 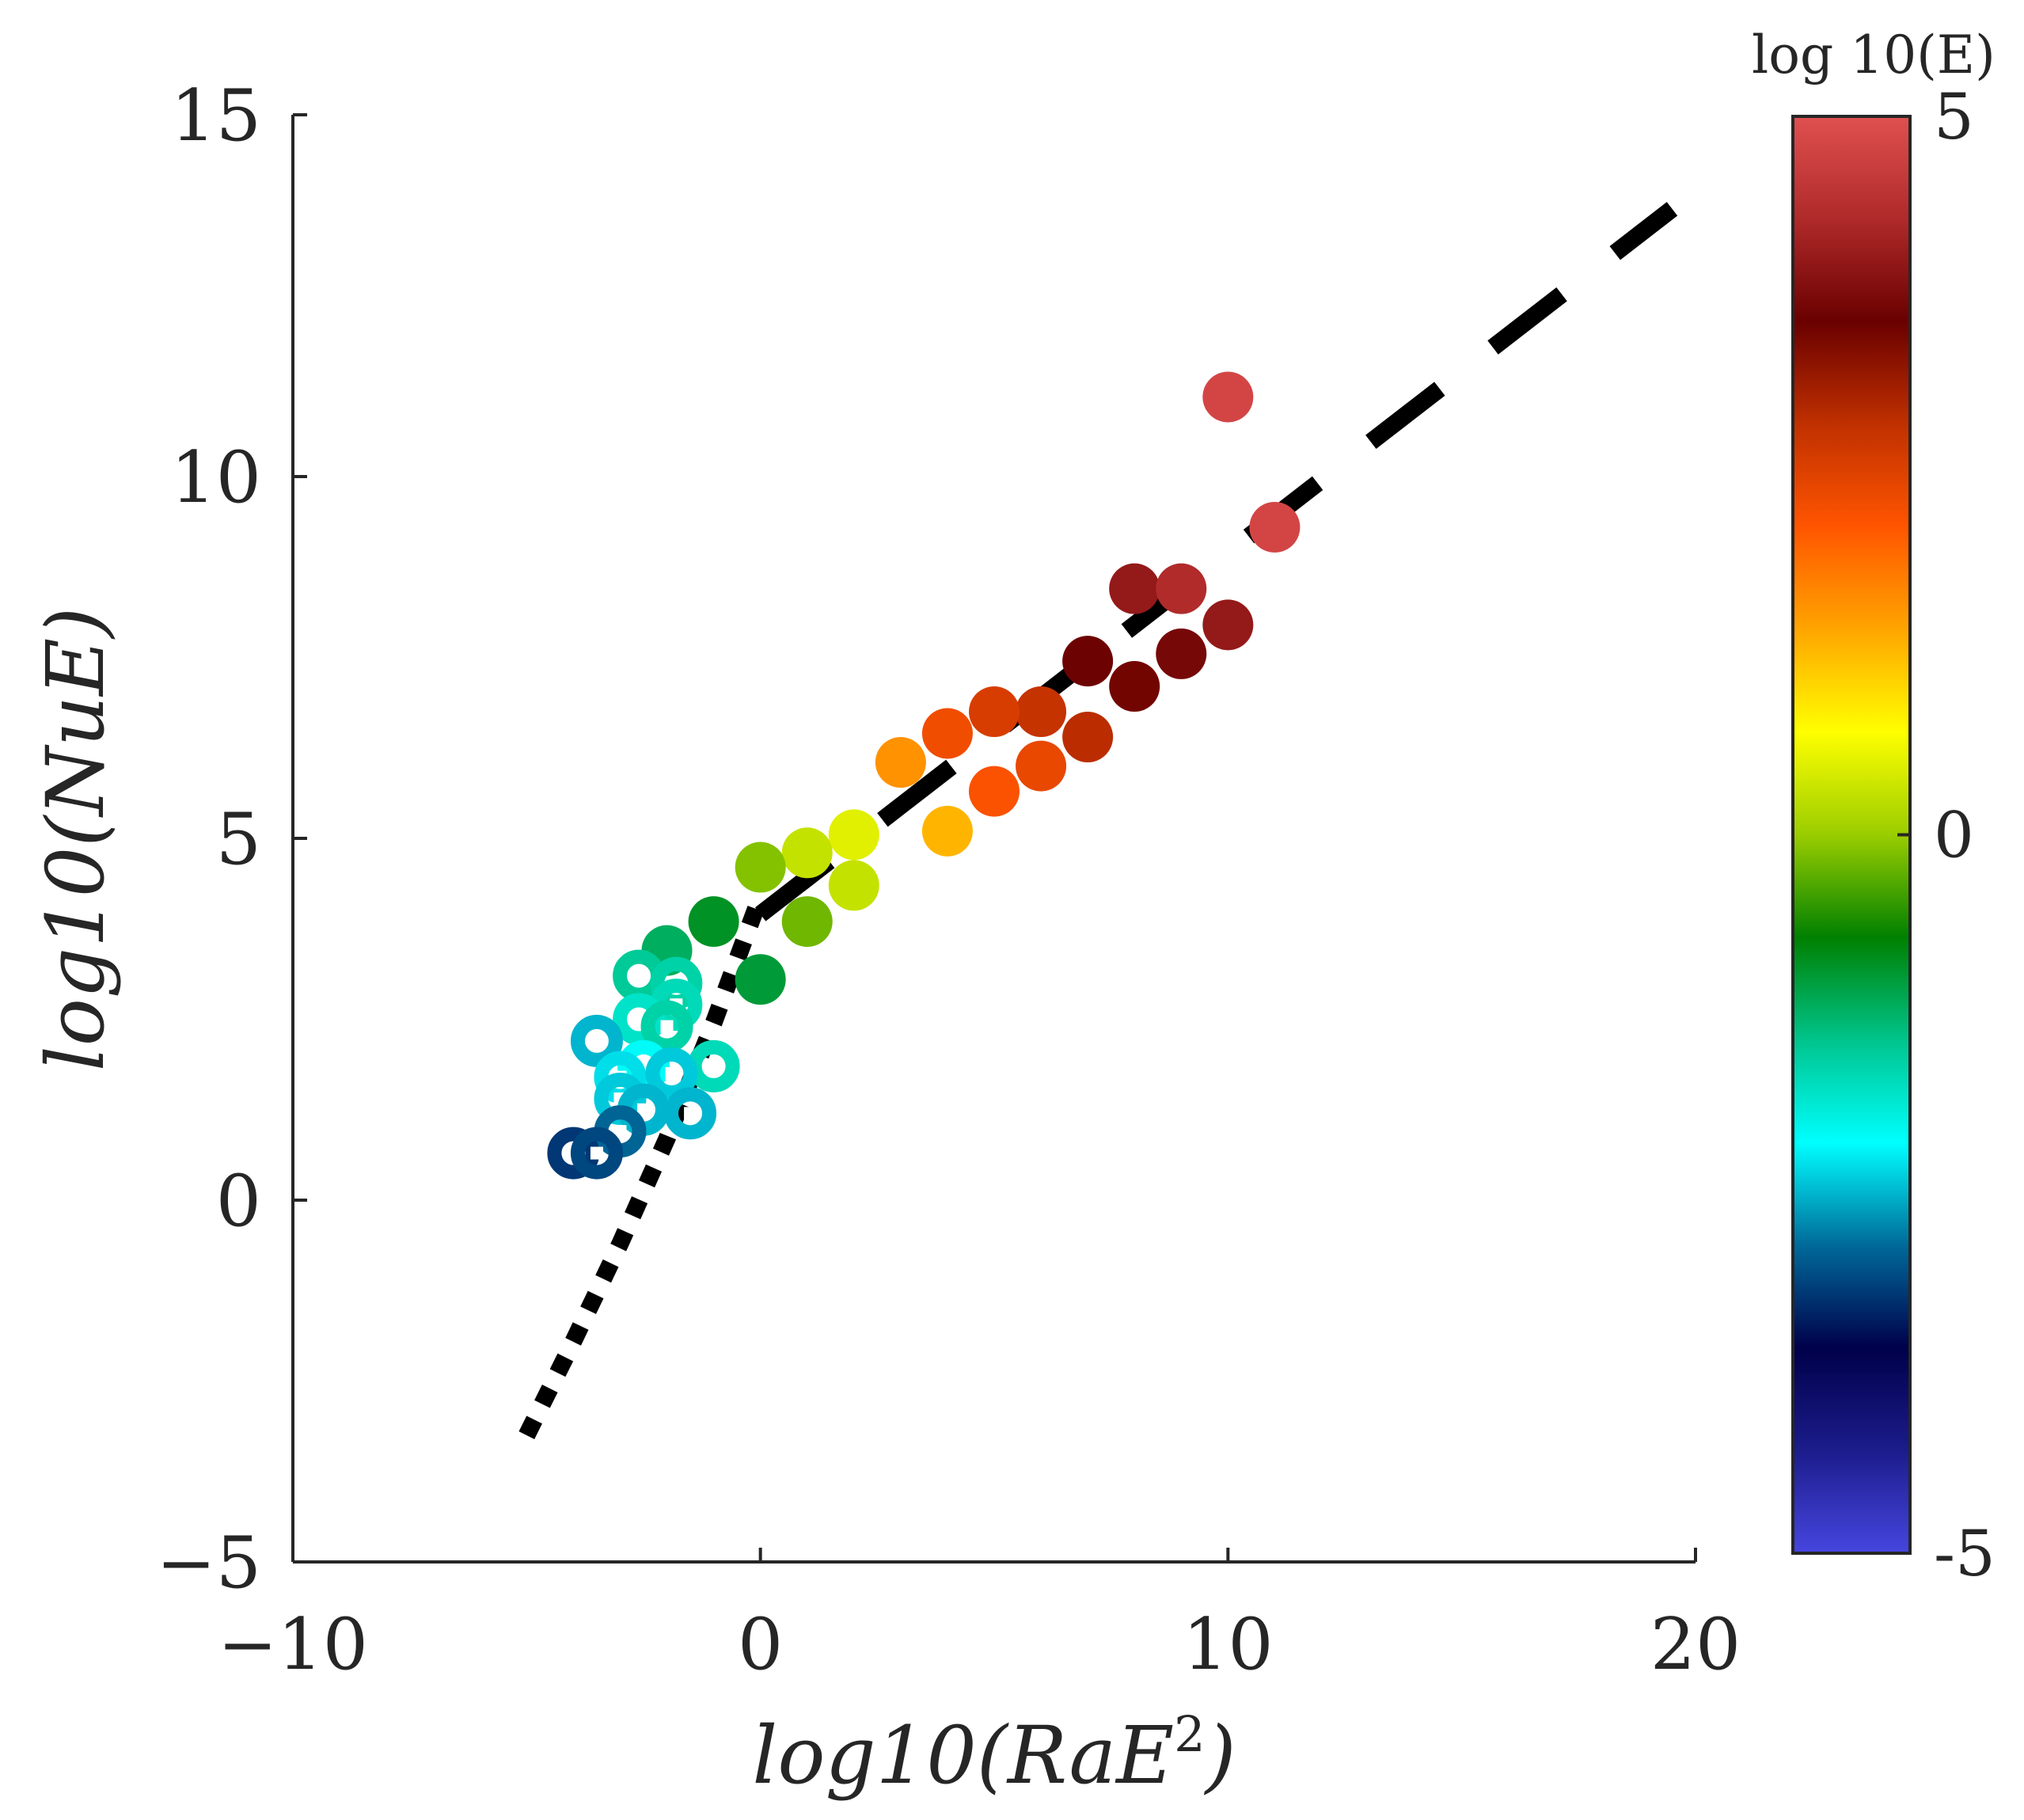 I want to click on y-tick-label: 0, so click(x=238, y=1201).